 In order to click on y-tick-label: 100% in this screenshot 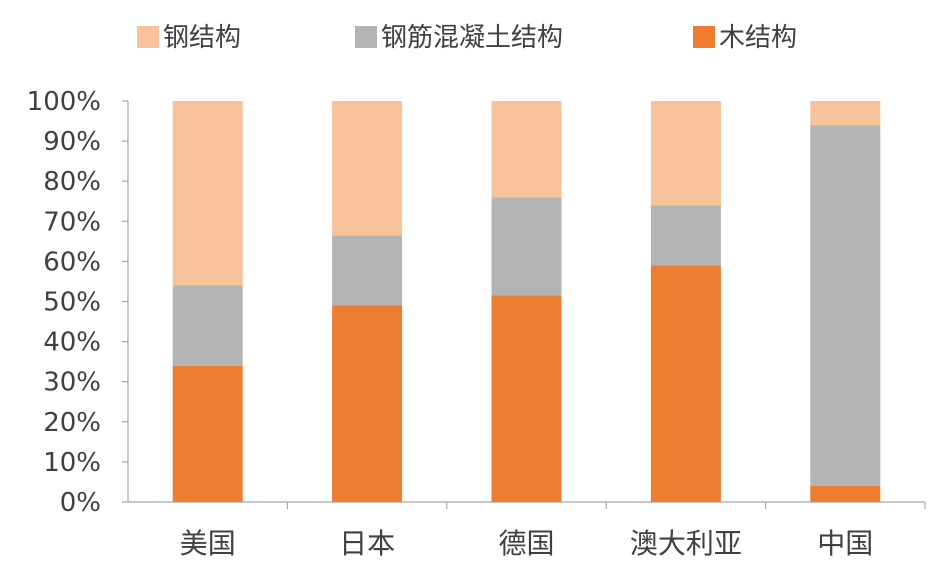, I will do `click(64, 102)`.